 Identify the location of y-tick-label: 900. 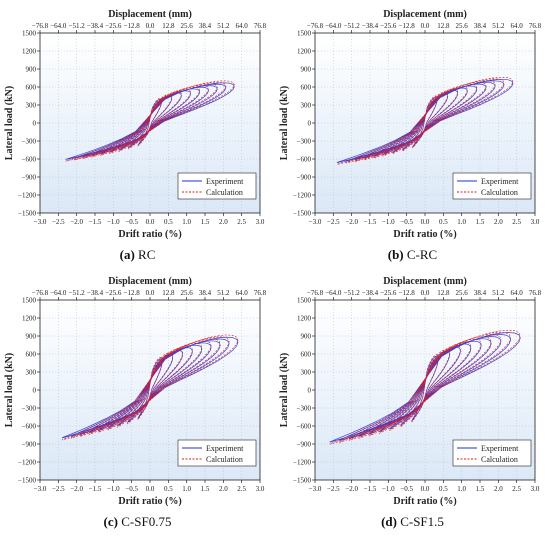
(306, 70).